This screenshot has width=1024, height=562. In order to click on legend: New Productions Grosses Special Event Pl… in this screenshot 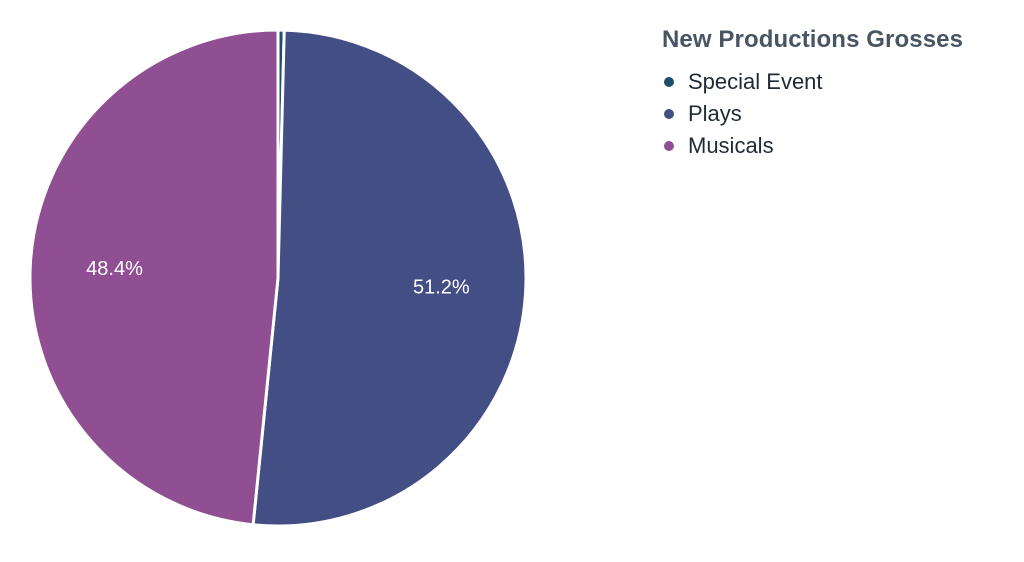, I will do `click(812, 94)`.